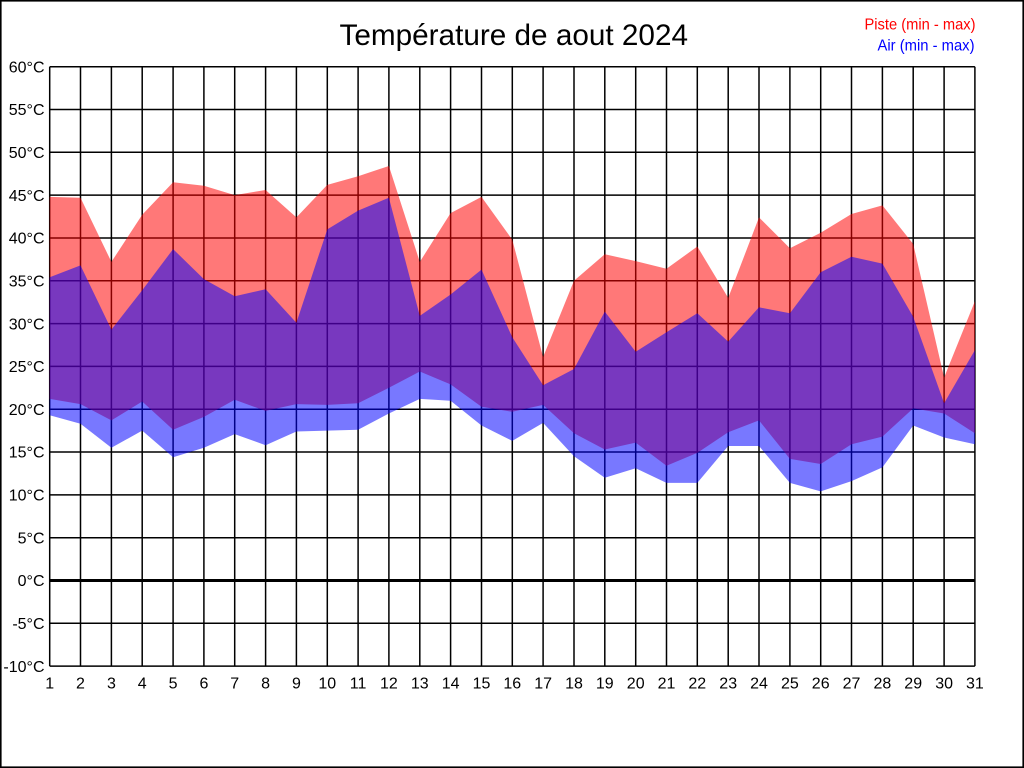 This screenshot has height=768, width=1024. Describe the element at coordinates (451, 684) in the screenshot. I see `svg-text: 14` at that location.